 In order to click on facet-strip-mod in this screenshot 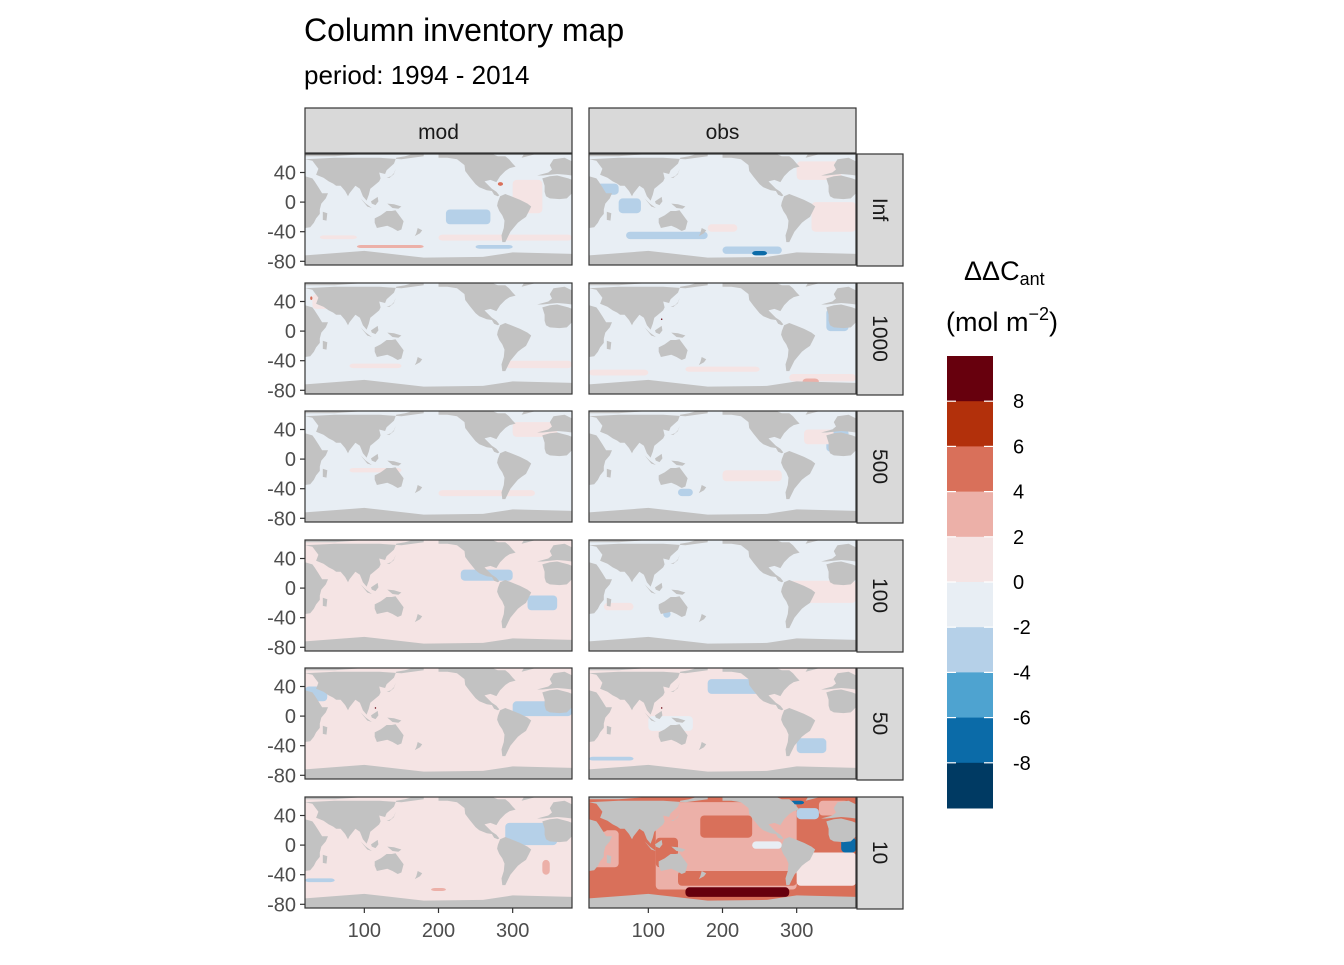, I will do `click(438, 130)`.